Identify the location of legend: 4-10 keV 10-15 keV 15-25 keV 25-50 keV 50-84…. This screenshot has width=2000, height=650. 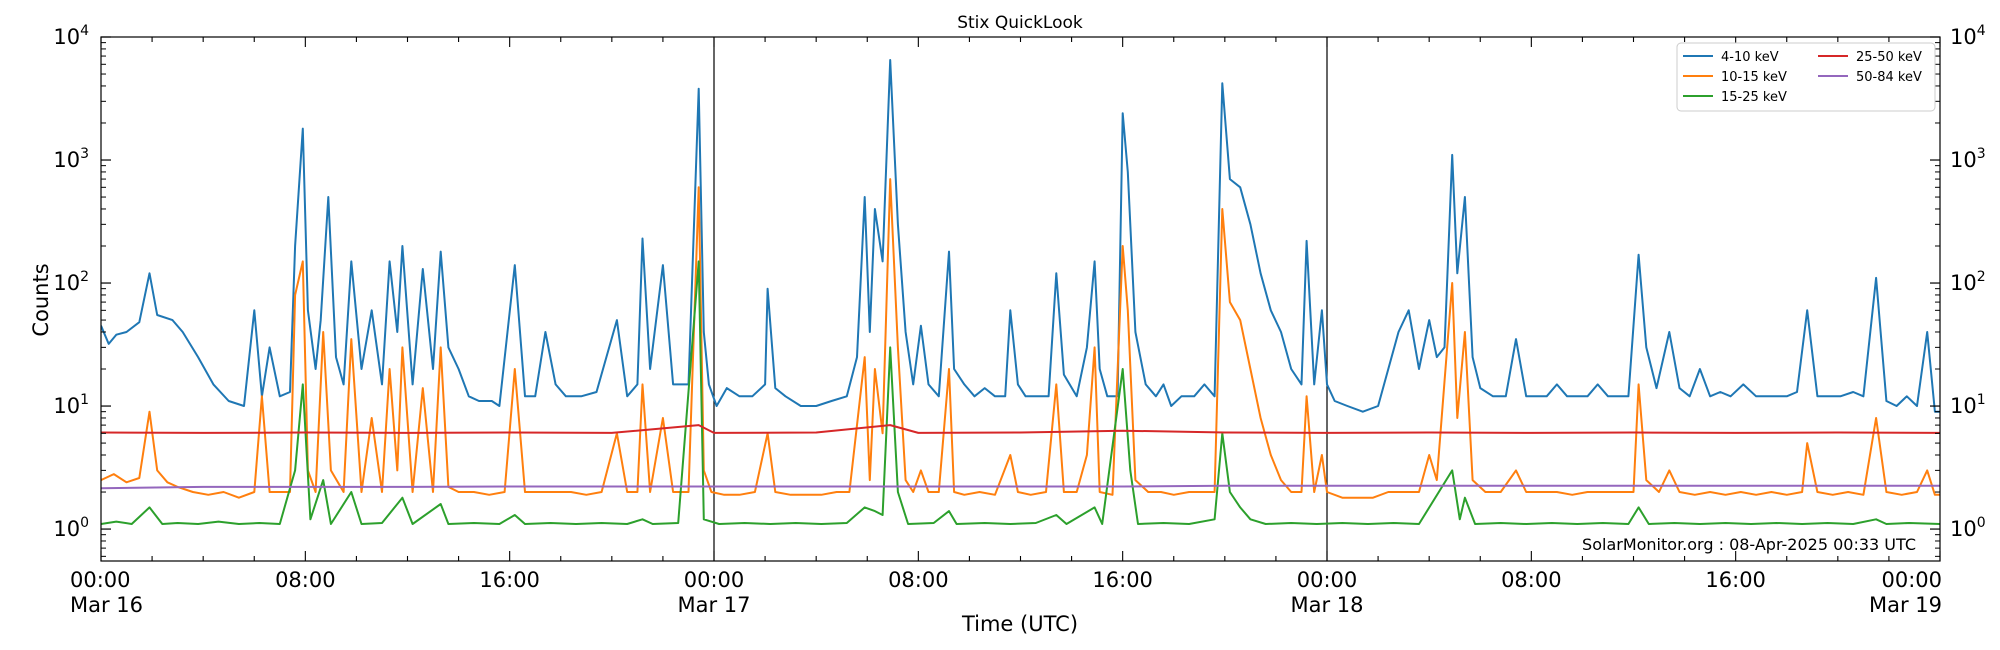
(1806, 77).